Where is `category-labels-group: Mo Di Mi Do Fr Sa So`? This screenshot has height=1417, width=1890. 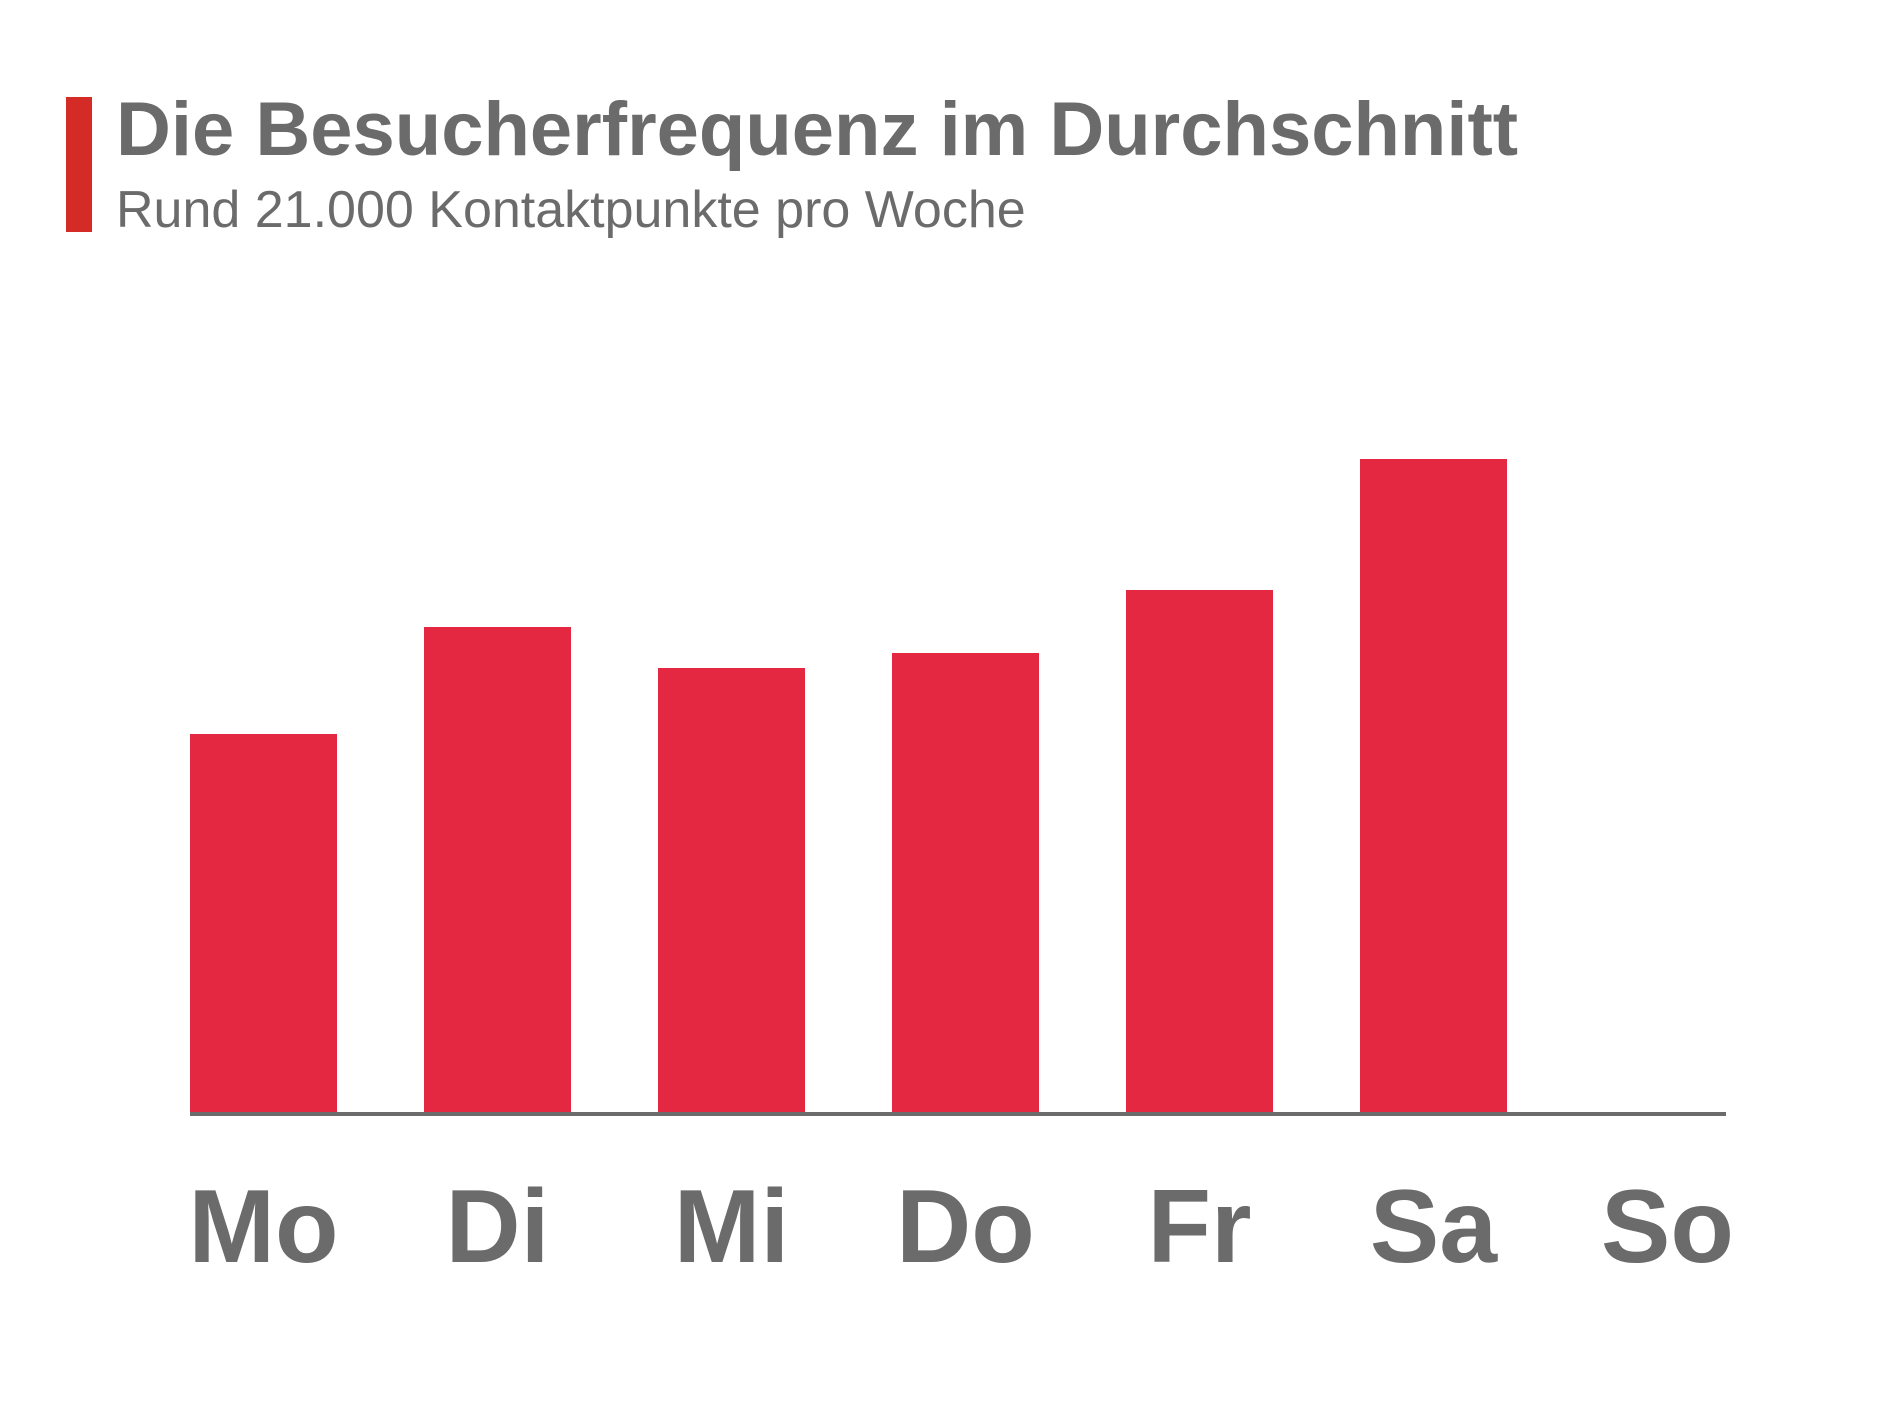 category-labels-group: Mo Di Mi Do Fr Sa So is located at coordinates (961, 1227).